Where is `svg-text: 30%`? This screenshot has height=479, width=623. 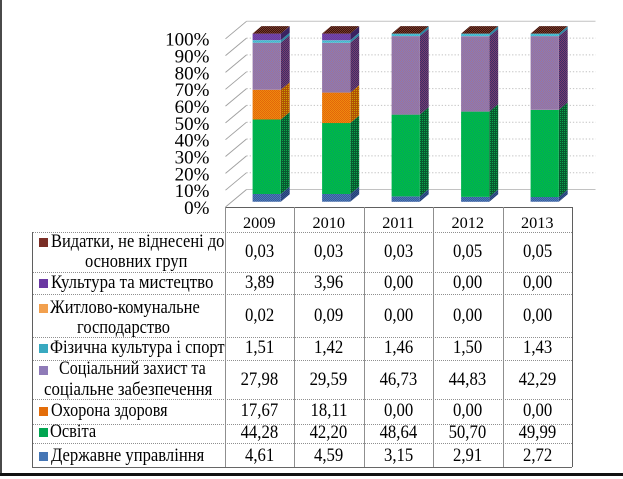 svg-text: 30% is located at coordinates (192, 157).